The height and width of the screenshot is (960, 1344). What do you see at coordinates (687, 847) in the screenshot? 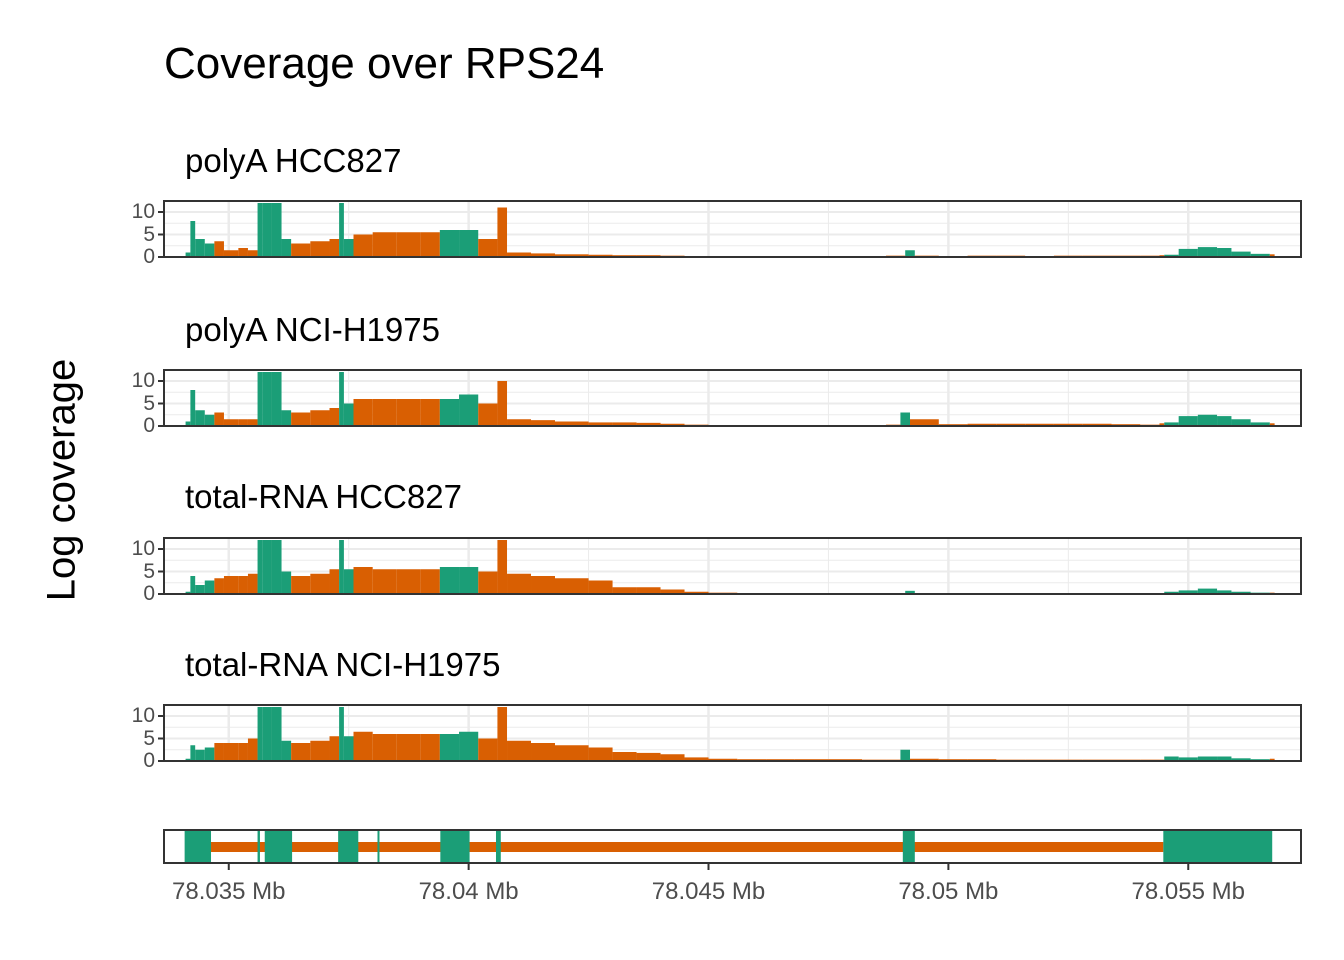
I see `intron-line` at bounding box center [687, 847].